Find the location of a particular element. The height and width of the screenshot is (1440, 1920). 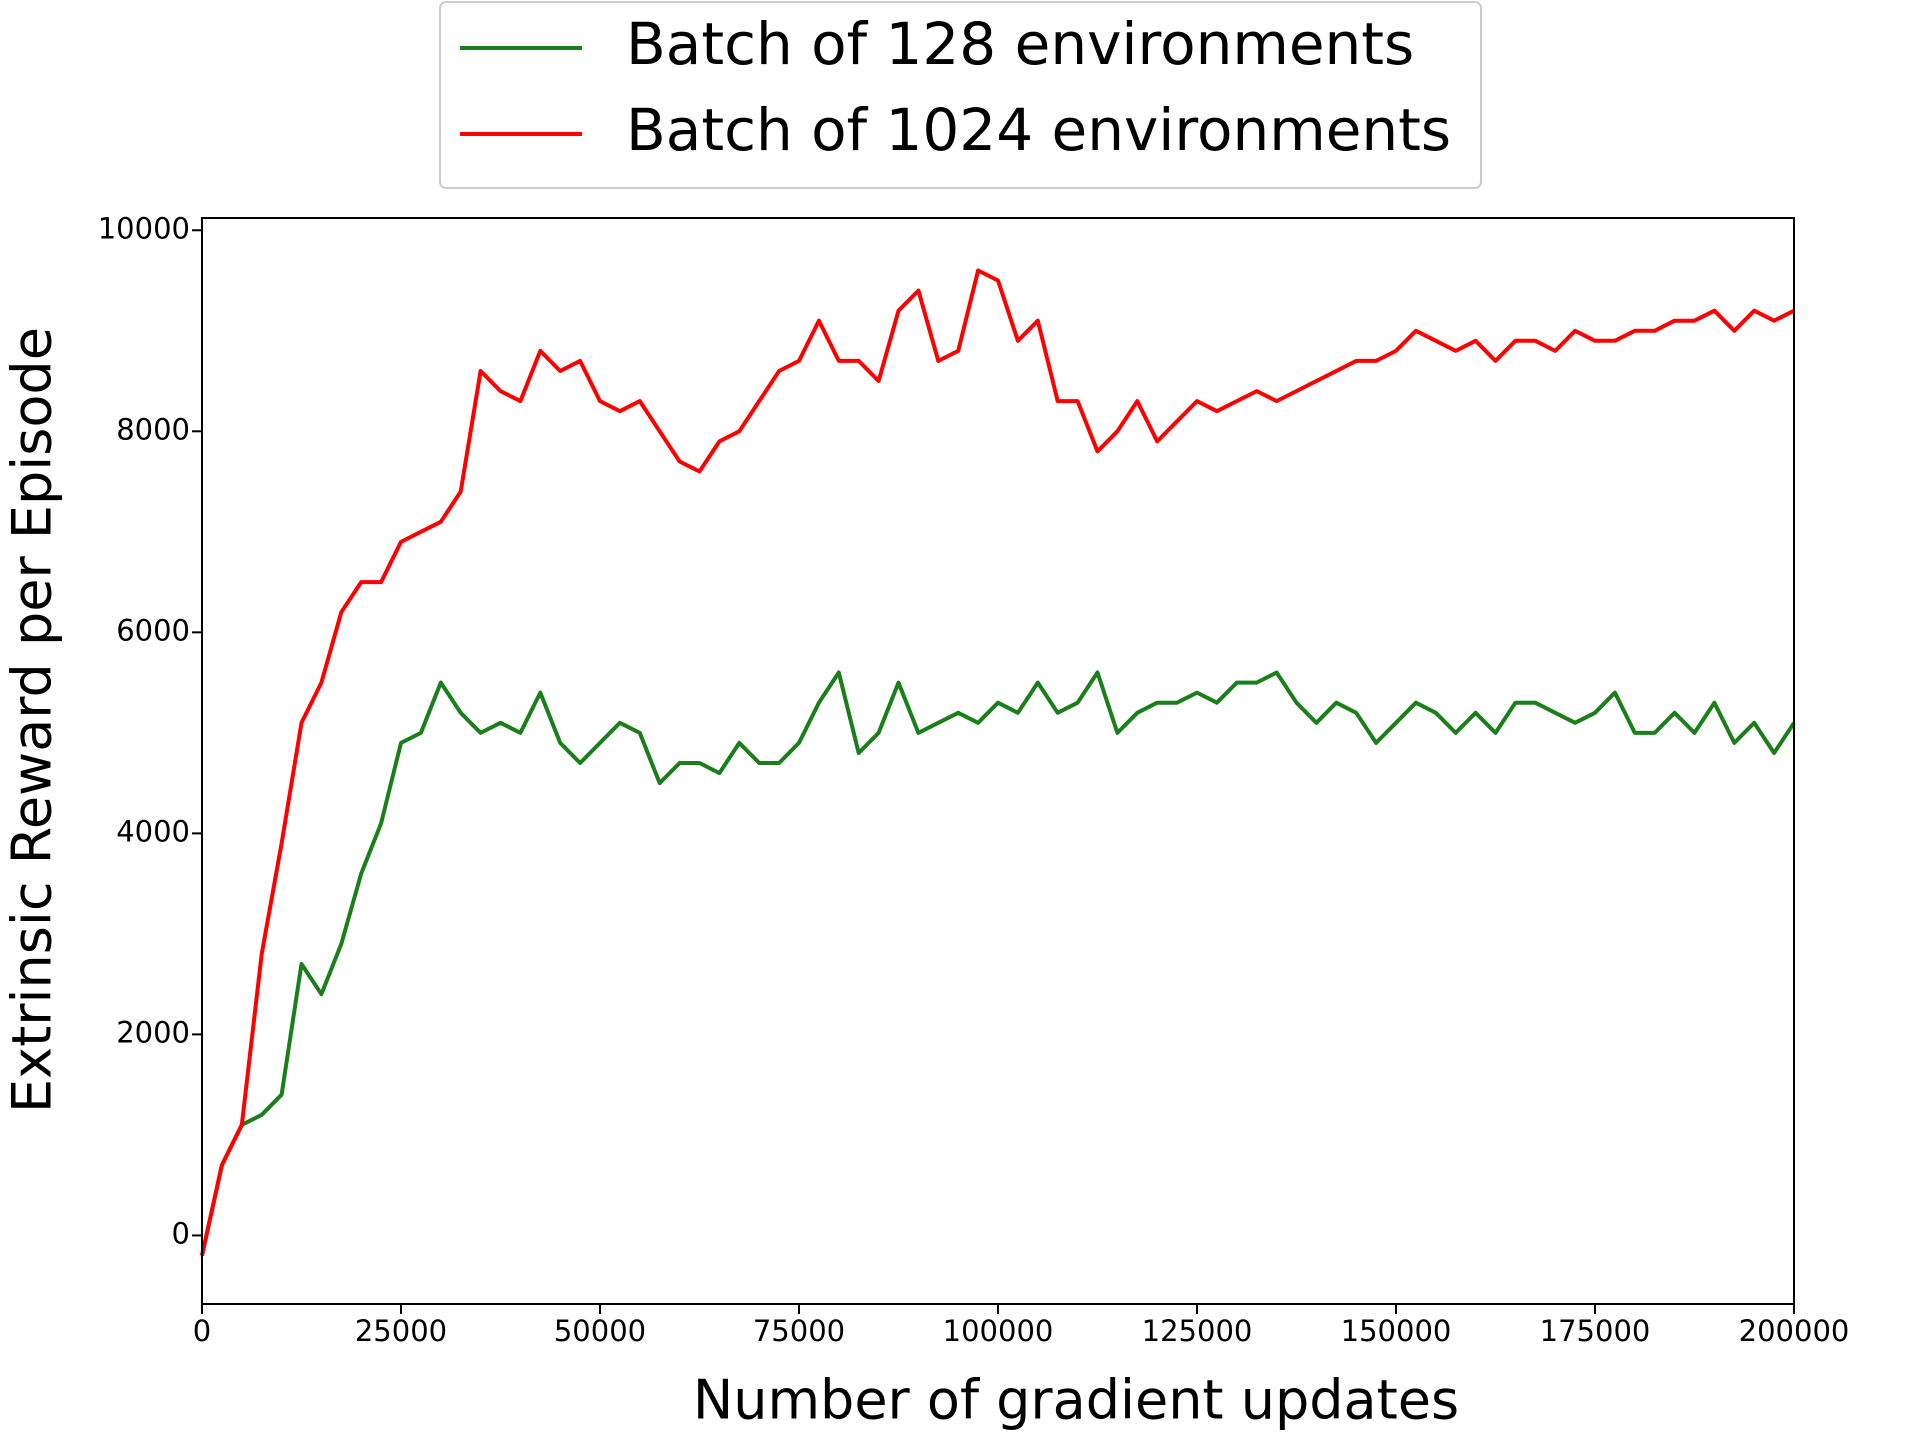

y-tick-label: 0 is located at coordinates (181, 1233).